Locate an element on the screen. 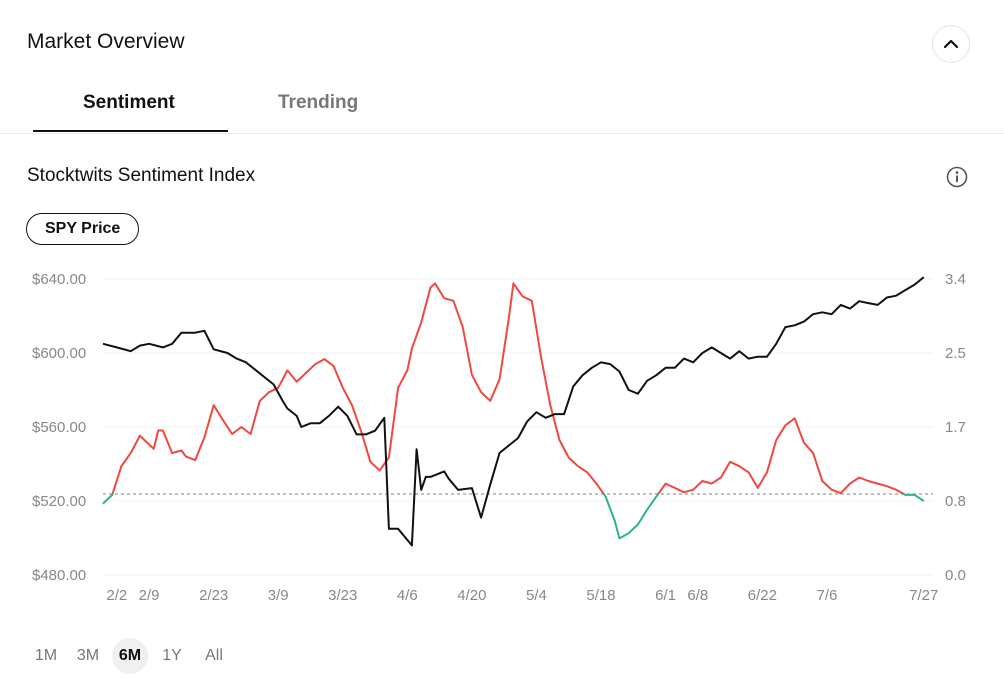  collapse-button is located at coordinates (951, 44).